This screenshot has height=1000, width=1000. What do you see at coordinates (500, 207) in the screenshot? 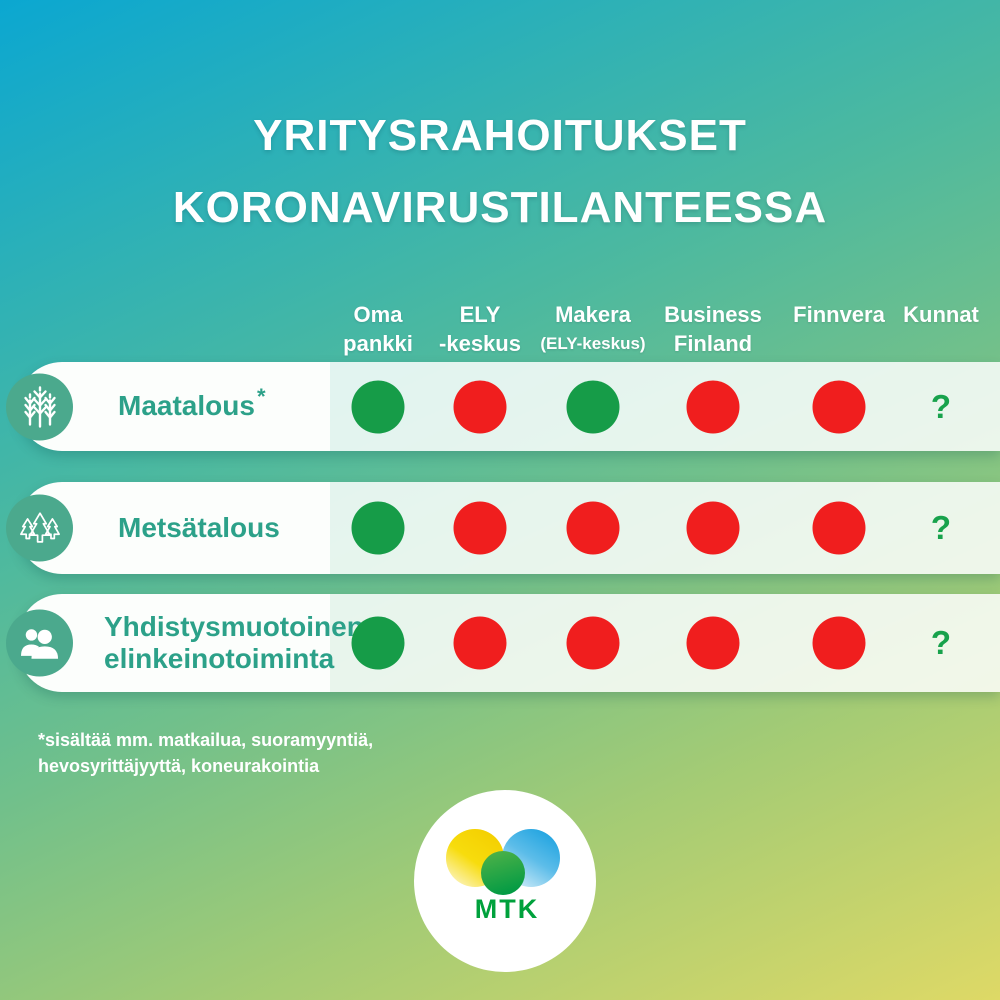
I see `title-line-2: KORONAVIRUSTILANTEESSA` at bounding box center [500, 207].